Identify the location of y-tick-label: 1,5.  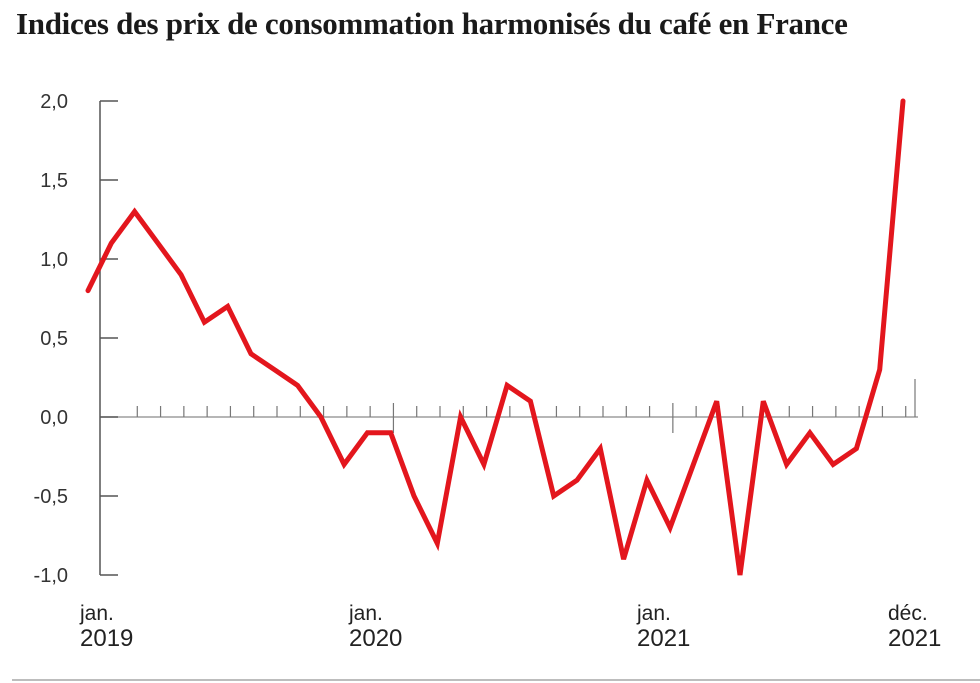
(54, 181).